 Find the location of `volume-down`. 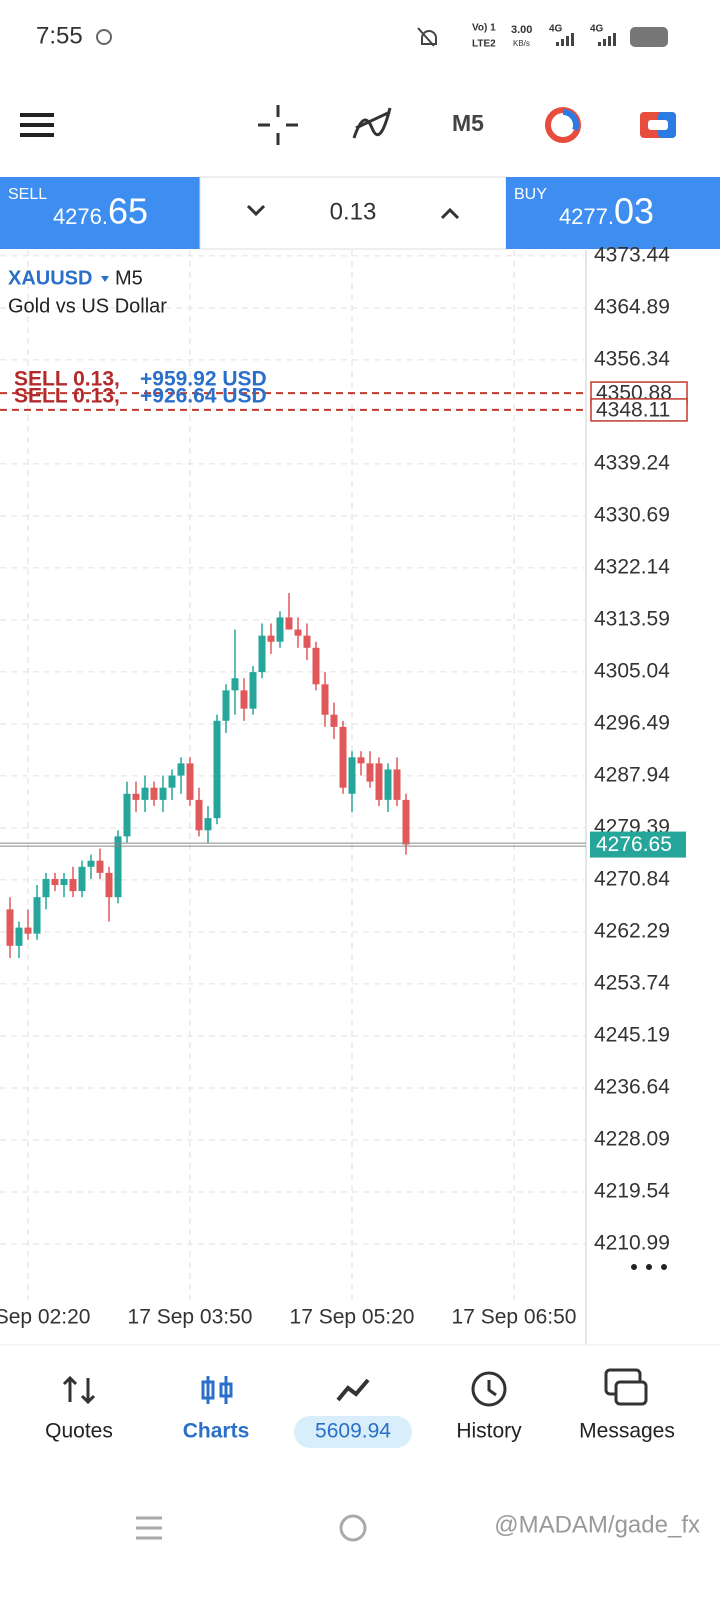

volume-down is located at coordinates (256, 210).